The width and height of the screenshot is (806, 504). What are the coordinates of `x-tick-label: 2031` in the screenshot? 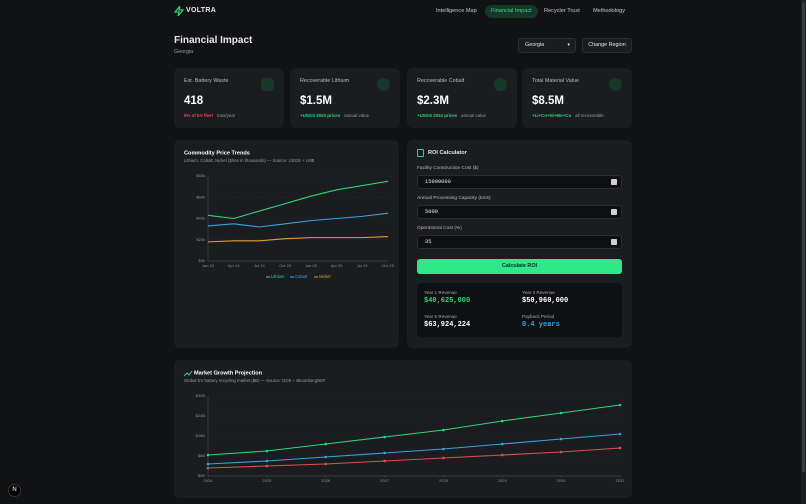 It's located at (621, 480).